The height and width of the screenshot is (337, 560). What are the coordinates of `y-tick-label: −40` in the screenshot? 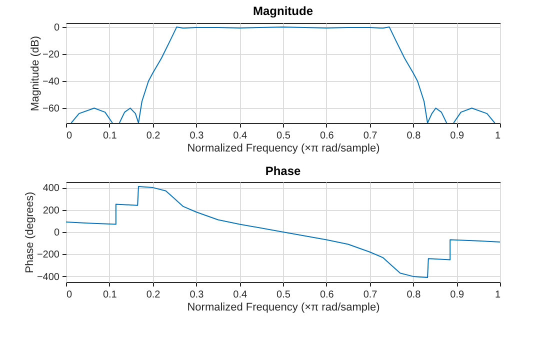 It's located at (51, 82).